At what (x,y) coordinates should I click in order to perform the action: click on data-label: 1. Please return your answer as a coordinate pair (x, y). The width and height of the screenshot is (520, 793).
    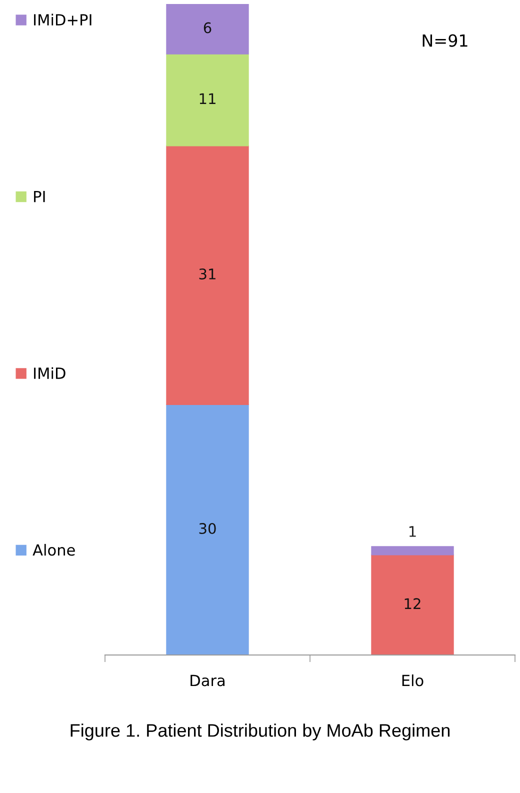
    Looking at the image, I should click on (412, 531).